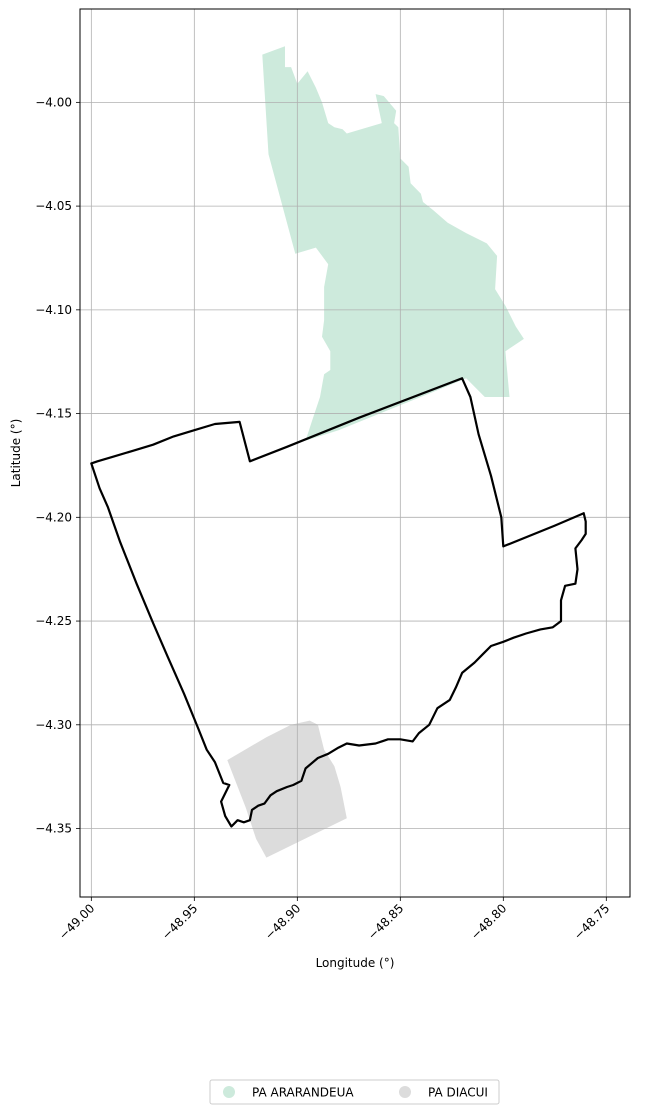 The image size is (650, 1114). I want to click on y-axis-ticks: −4.00 −4.05 −4.10 −4.15 −4.20 −4.25 −4.30 −4.35, so click(57, 465).